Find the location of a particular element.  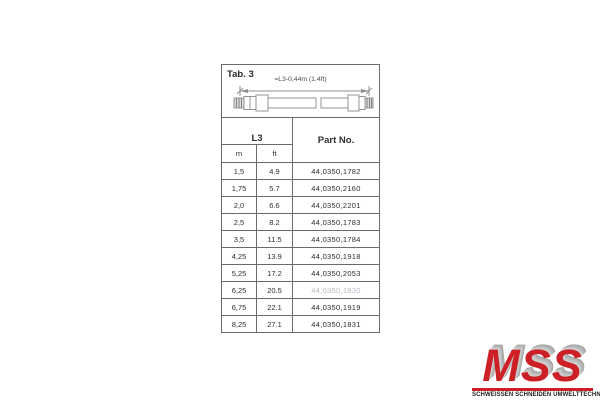

header-row: L3 Part No. is located at coordinates (300, 140).